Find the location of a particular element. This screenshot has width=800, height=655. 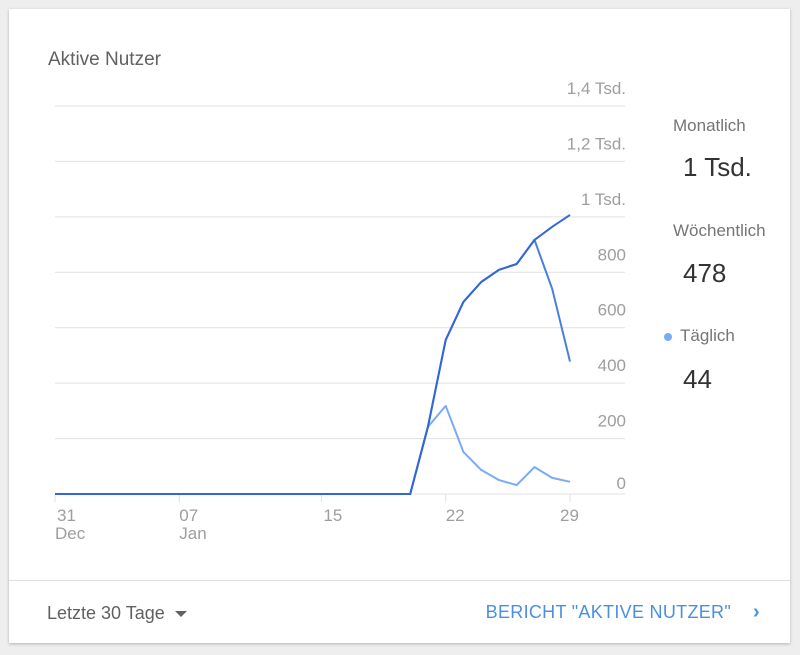

report-link-label: BERICHT "AKTIVE NUTZER" is located at coordinates (608, 612).